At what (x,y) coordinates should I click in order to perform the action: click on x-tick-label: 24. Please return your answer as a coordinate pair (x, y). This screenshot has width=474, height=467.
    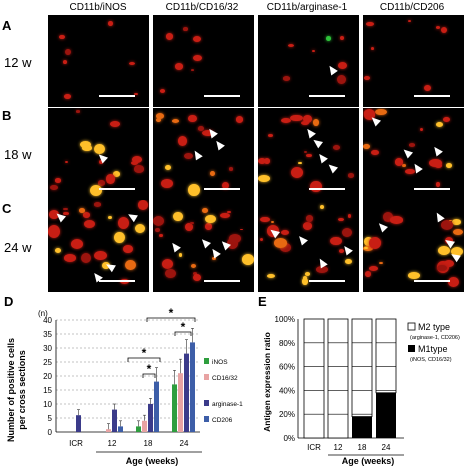
    Looking at the image, I should click on (184, 443).